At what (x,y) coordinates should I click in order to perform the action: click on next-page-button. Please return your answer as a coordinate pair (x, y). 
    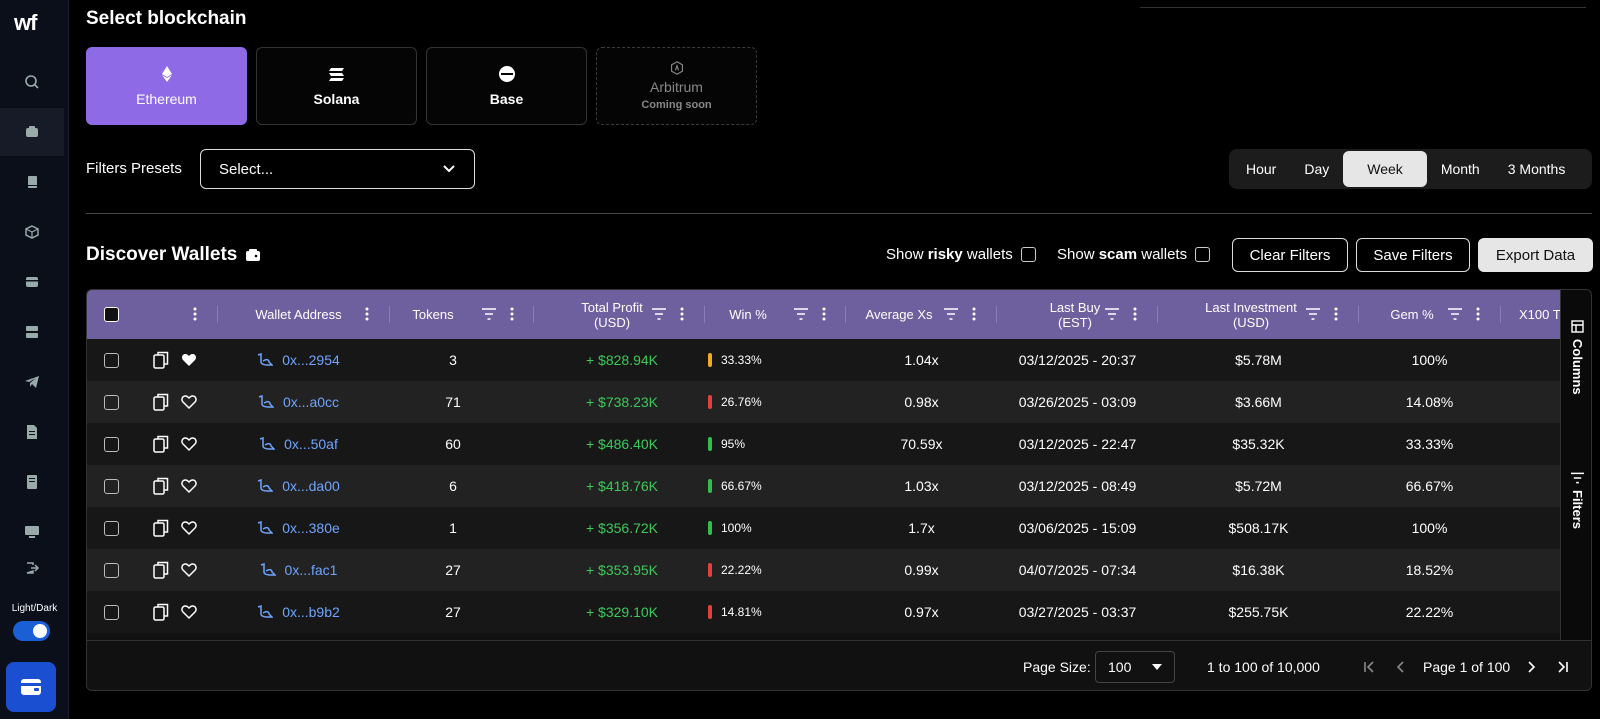
    Looking at the image, I should click on (1531, 665).